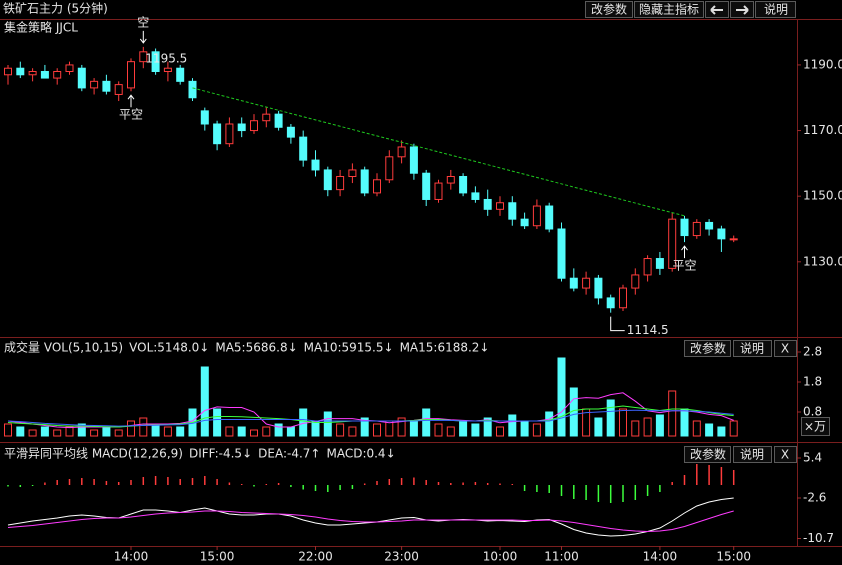 The width and height of the screenshot is (842, 565). I want to click on legend-entry: MACD:0.4↓, so click(360, 454).